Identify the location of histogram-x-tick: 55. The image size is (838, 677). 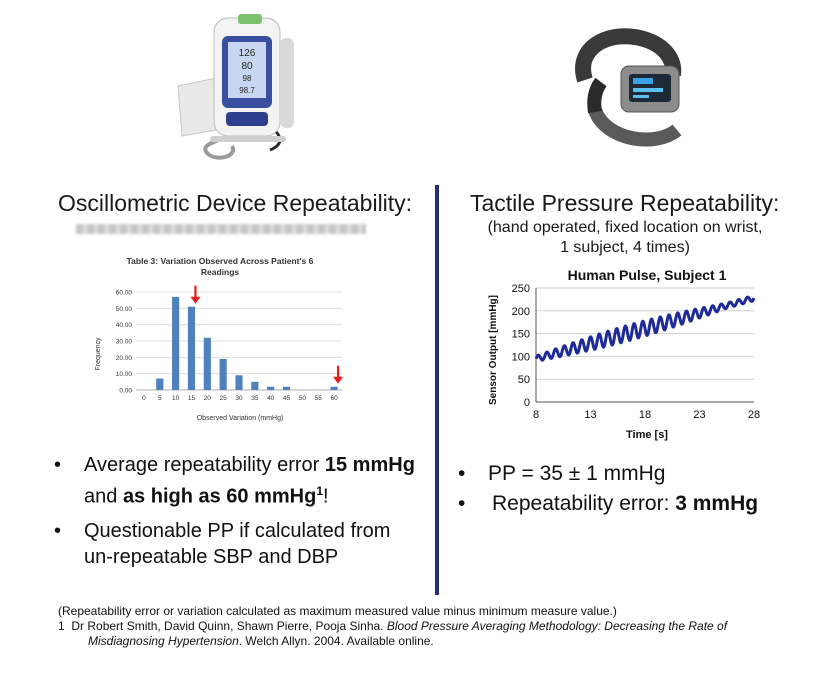
(319, 398).